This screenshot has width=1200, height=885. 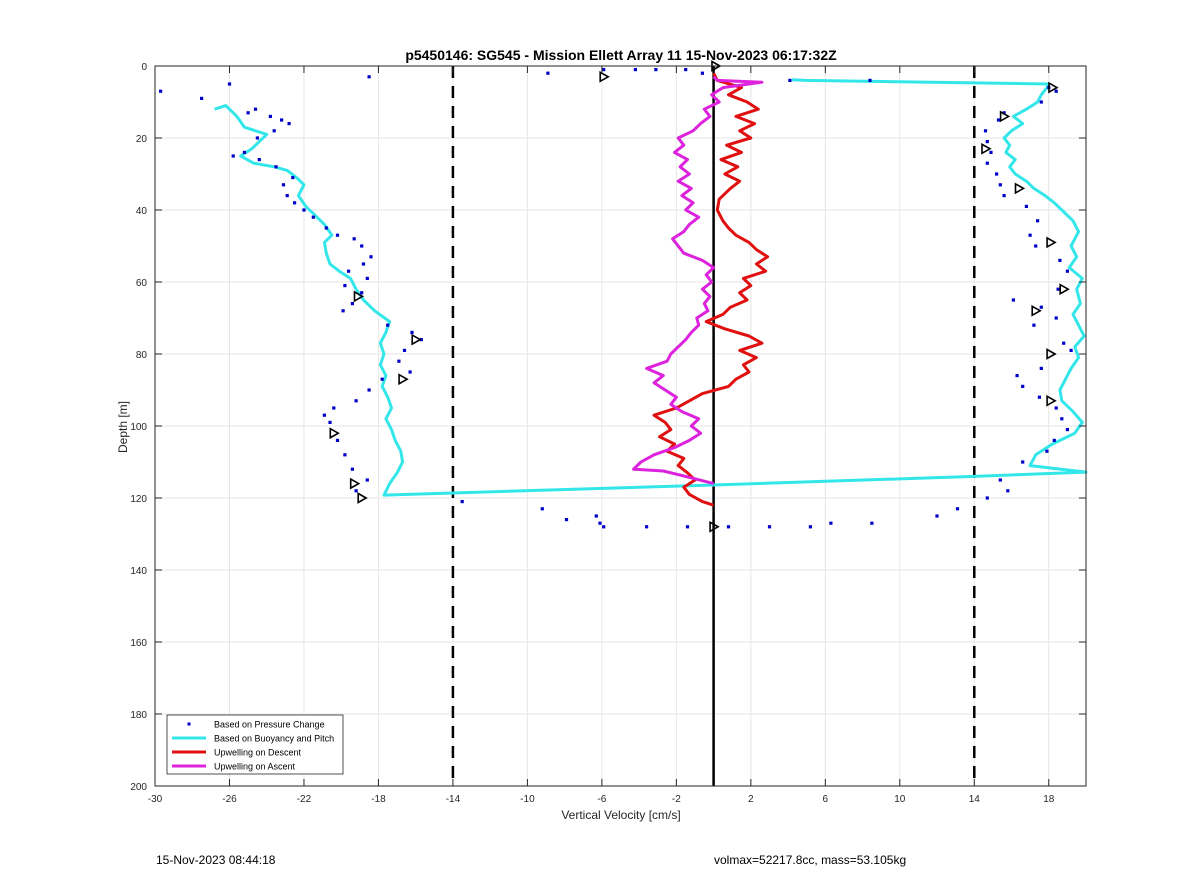 I want to click on footer-volmax-mass: volmax=52217.8cc, mass=53.105kg, so click(x=810, y=860).